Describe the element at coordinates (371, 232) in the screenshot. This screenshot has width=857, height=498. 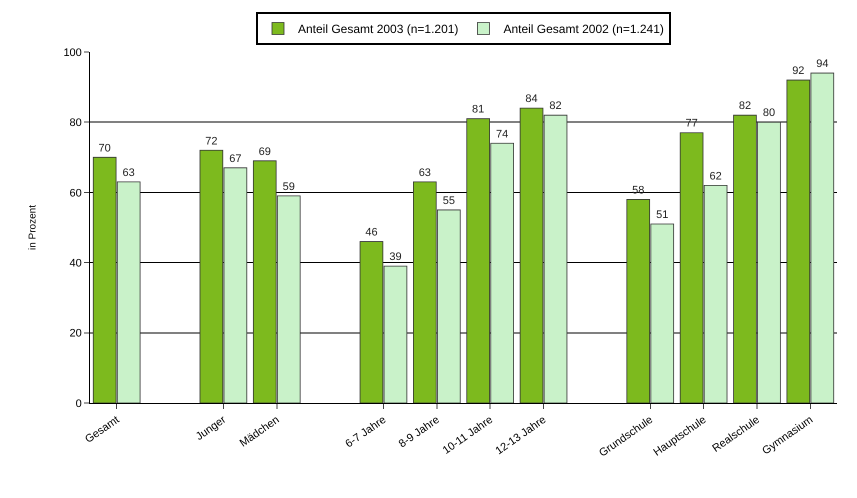
I see `data-label: 46` at that location.